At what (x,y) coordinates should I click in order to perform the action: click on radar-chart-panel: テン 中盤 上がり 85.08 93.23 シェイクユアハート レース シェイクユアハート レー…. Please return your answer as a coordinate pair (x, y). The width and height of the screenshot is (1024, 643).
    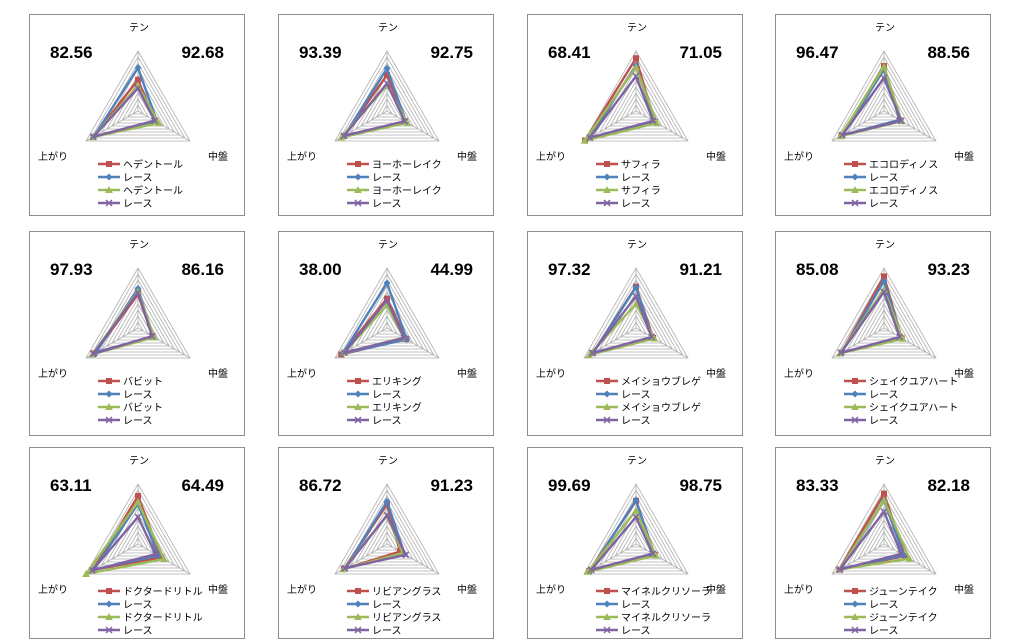
    Looking at the image, I should click on (883, 333).